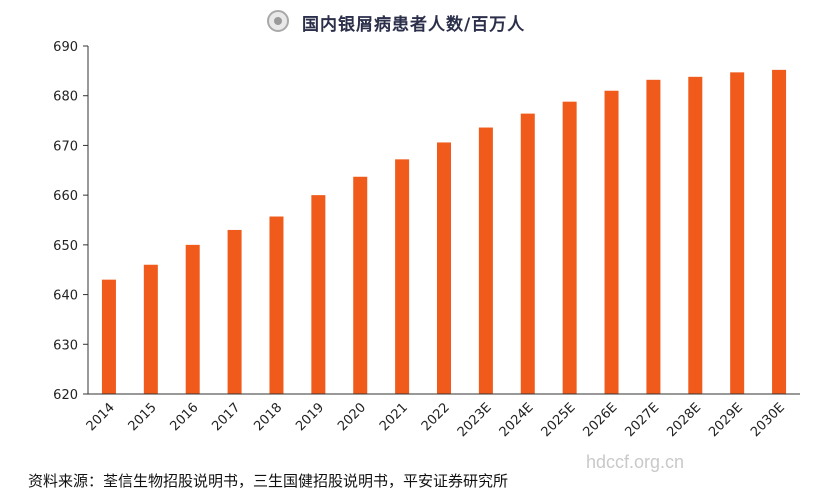 This screenshot has width=837, height=500. Describe the element at coordinates (185, 417) in the screenshot. I see `x-tick-label: 2016` at that location.